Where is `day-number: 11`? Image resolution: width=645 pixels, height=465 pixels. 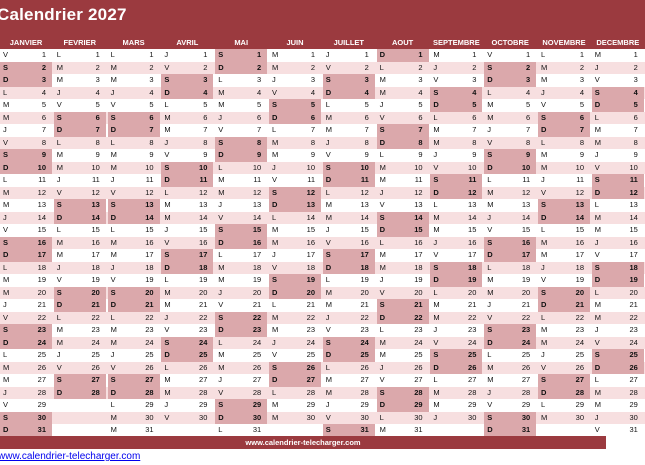 day-number: 11 is located at coordinates (418, 179).